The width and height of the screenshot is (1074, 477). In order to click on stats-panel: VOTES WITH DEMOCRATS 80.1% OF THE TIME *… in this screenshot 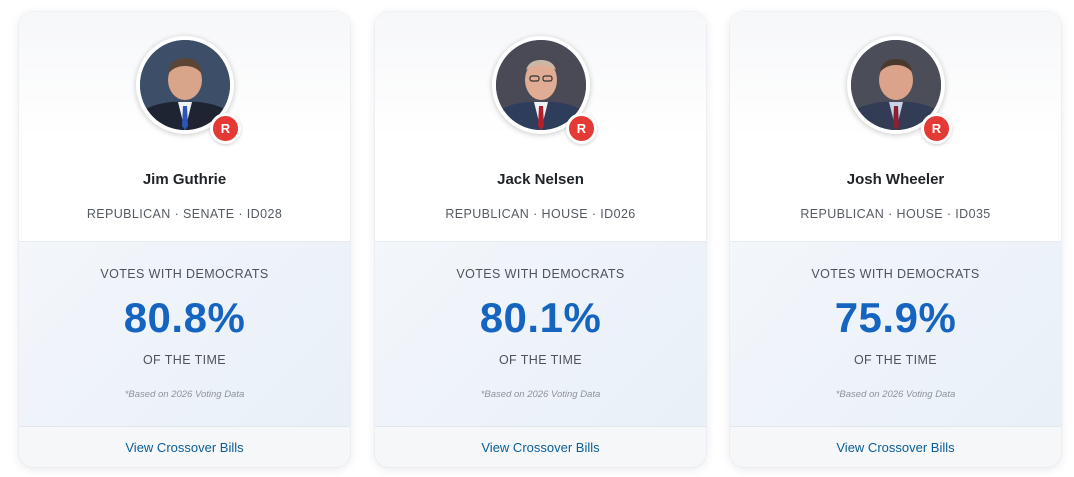, I will do `click(540, 334)`.